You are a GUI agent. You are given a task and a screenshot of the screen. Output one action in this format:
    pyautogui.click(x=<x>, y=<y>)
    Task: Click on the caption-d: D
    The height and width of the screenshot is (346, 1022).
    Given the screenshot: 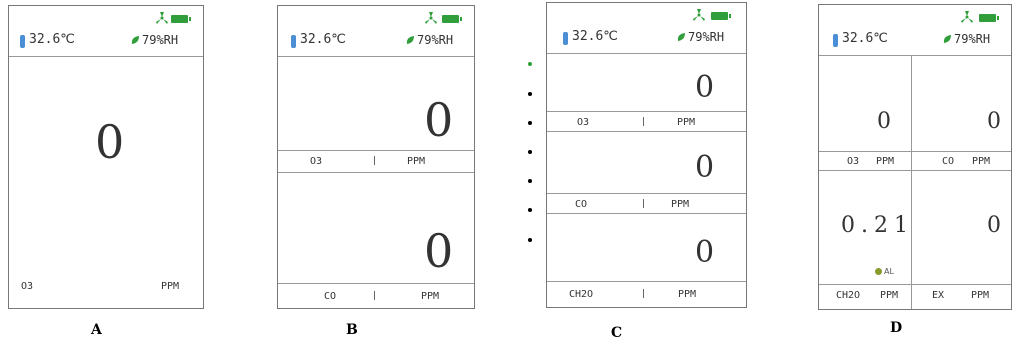 What is the action you would take?
    pyautogui.click(x=896, y=328)
    